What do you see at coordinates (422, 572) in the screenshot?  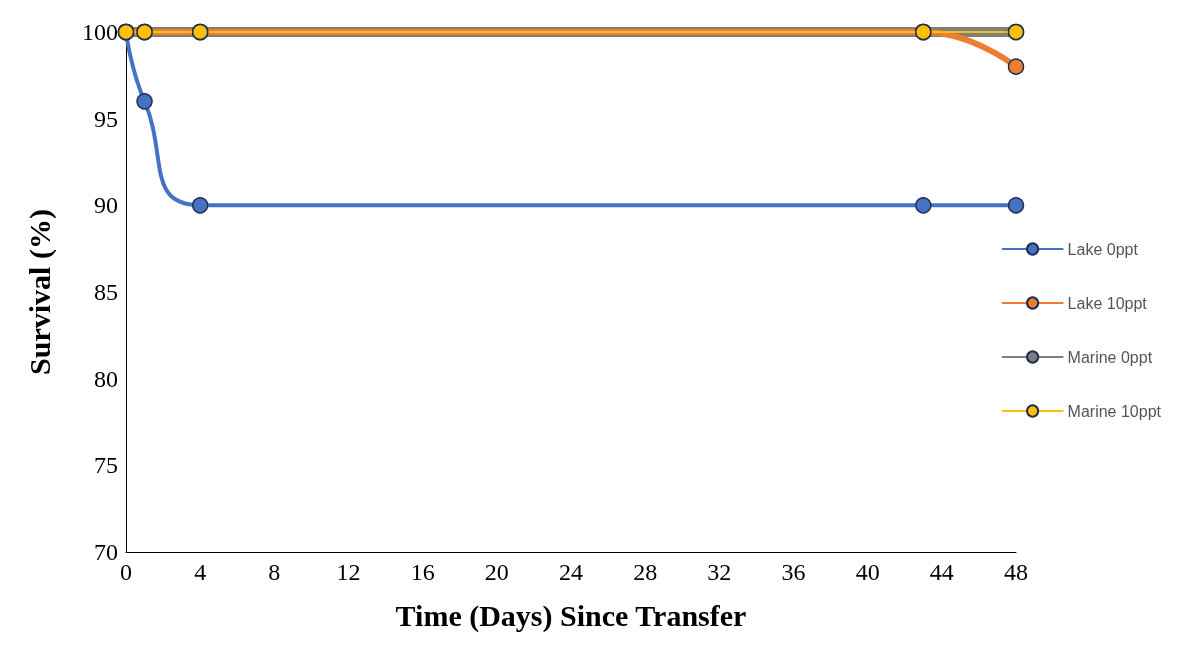 I see `x-tick-label: 16` at bounding box center [422, 572].